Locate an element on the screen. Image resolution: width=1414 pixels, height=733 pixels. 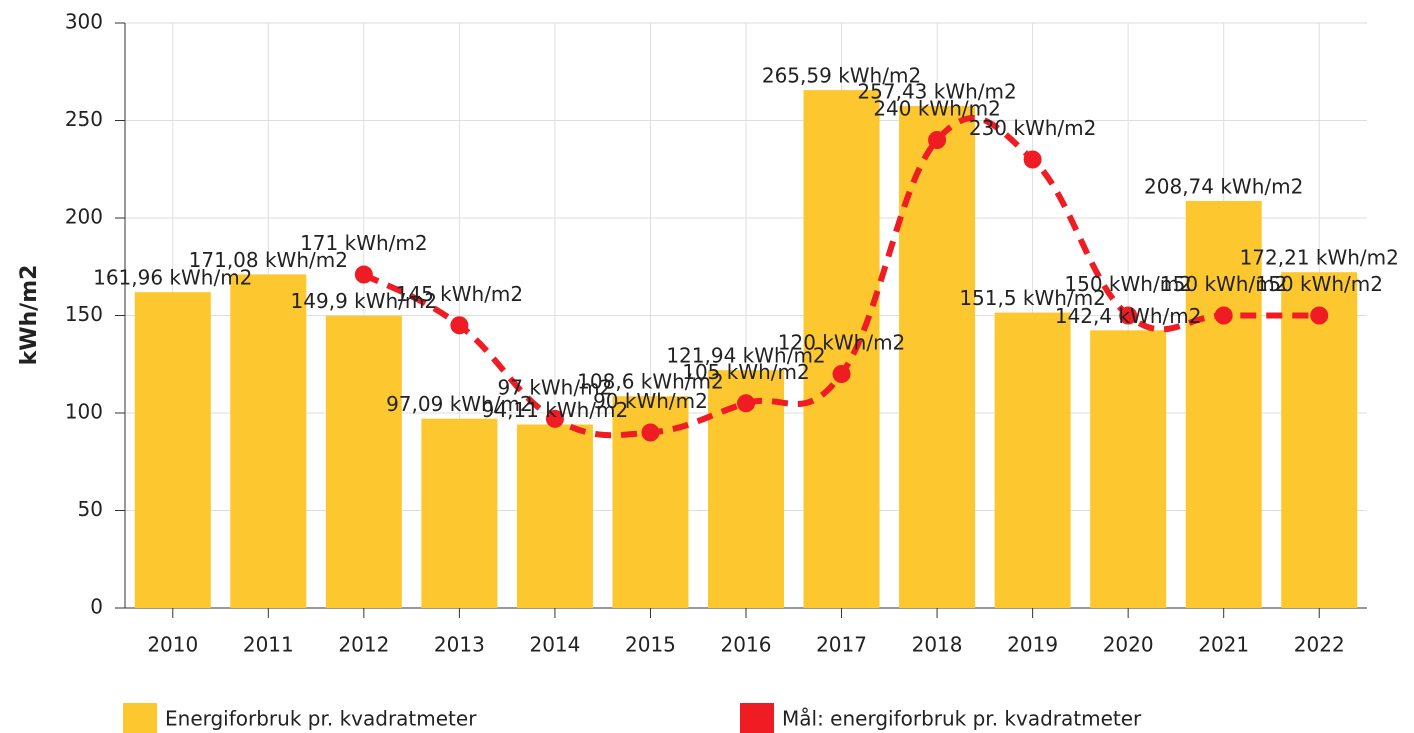
legend-label: Mål: energiforbruk pr. kvadratmeter is located at coordinates (962, 719).